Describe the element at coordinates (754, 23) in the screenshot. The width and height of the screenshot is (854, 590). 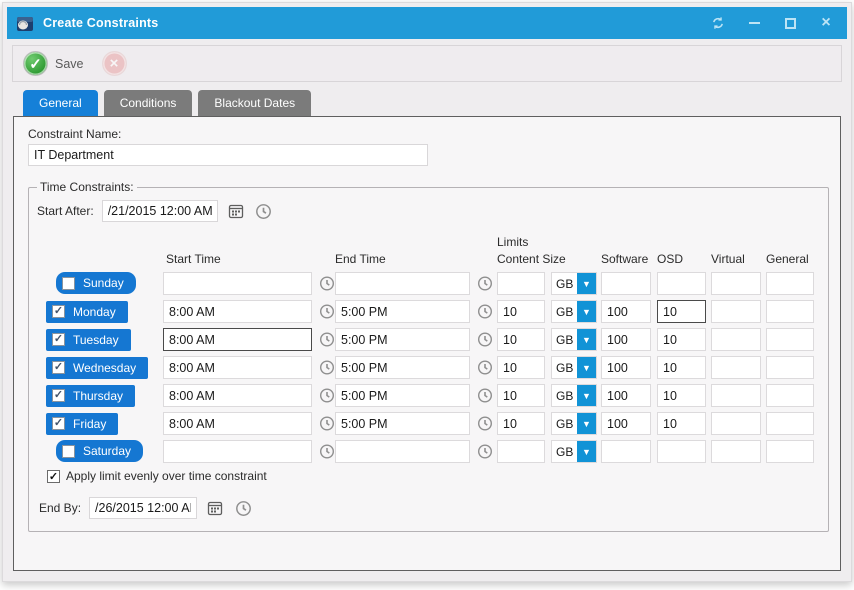
I see `minimize-icon` at that location.